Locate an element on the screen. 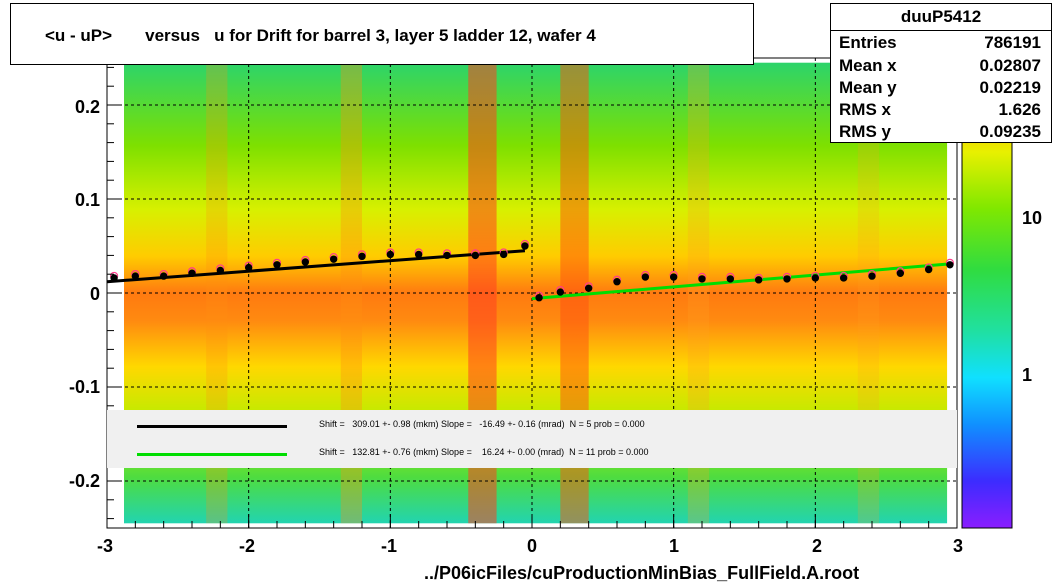  y-tick-label: -0.1 is located at coordinates (84, 387).